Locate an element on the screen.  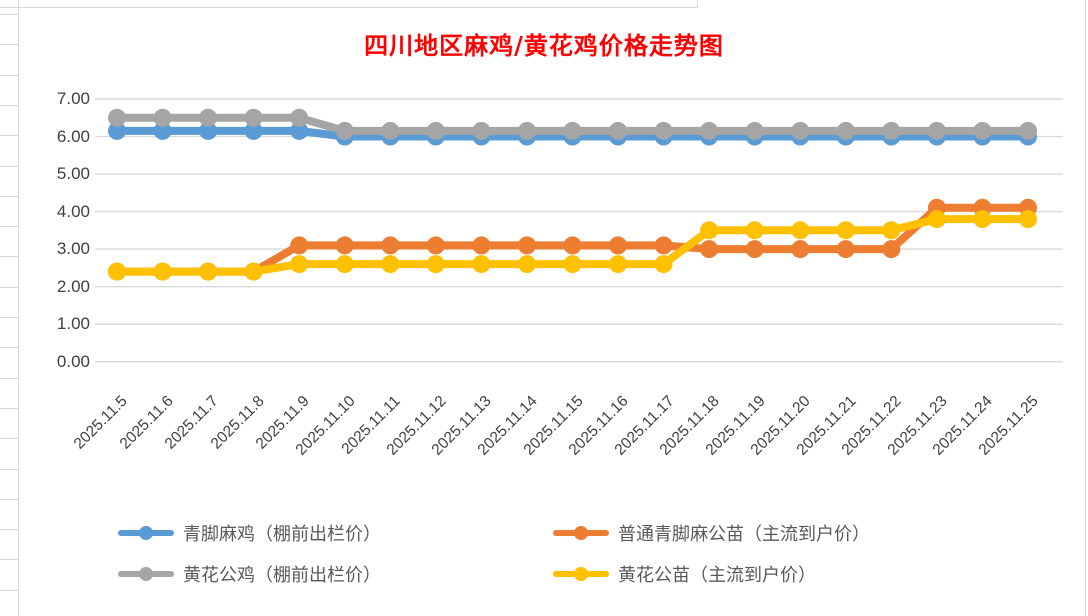
y-tick-label: 1.00 is located at coordinates (73, 324).